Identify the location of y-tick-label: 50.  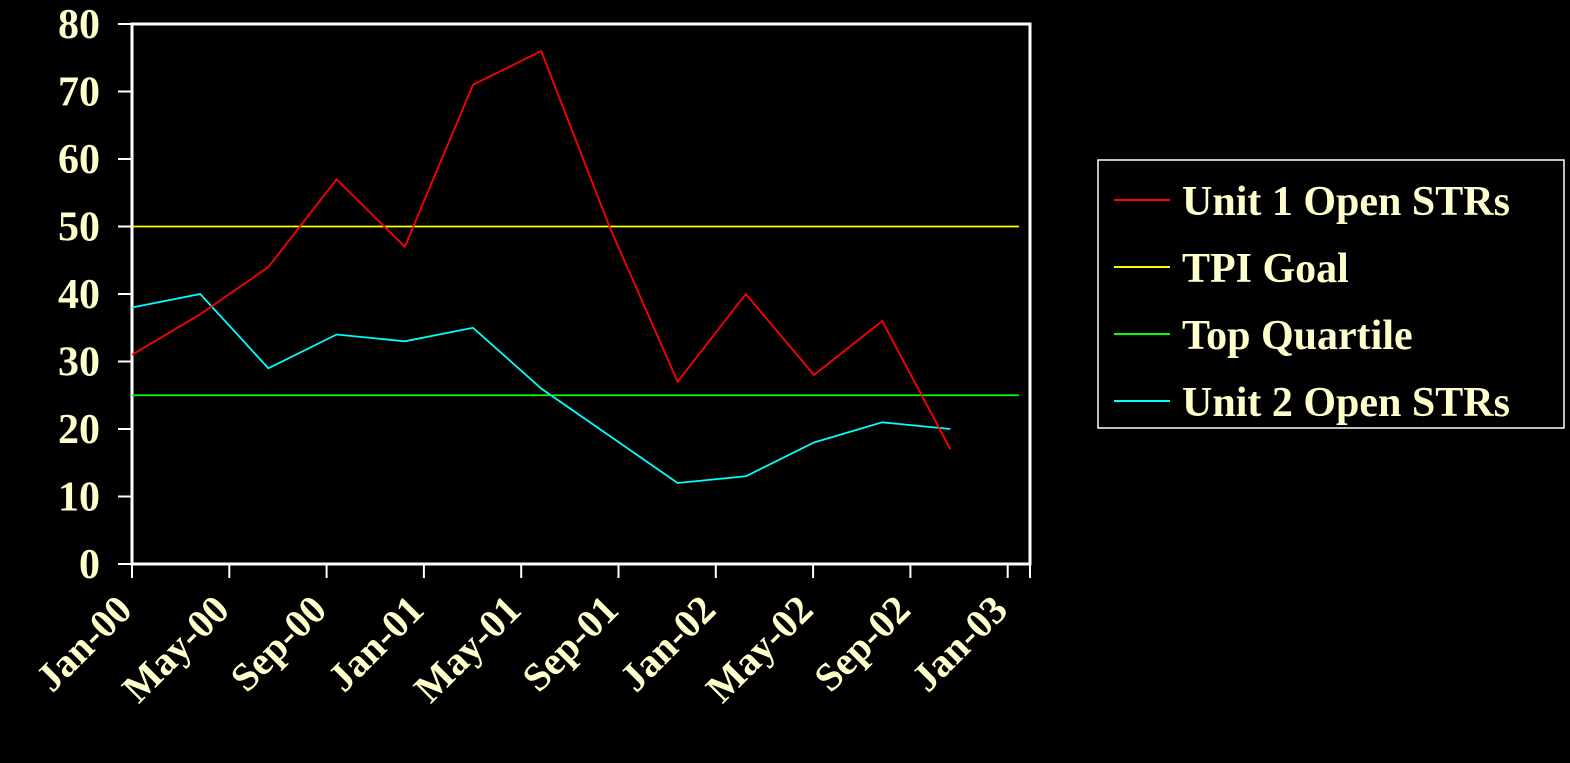
(79, 228).